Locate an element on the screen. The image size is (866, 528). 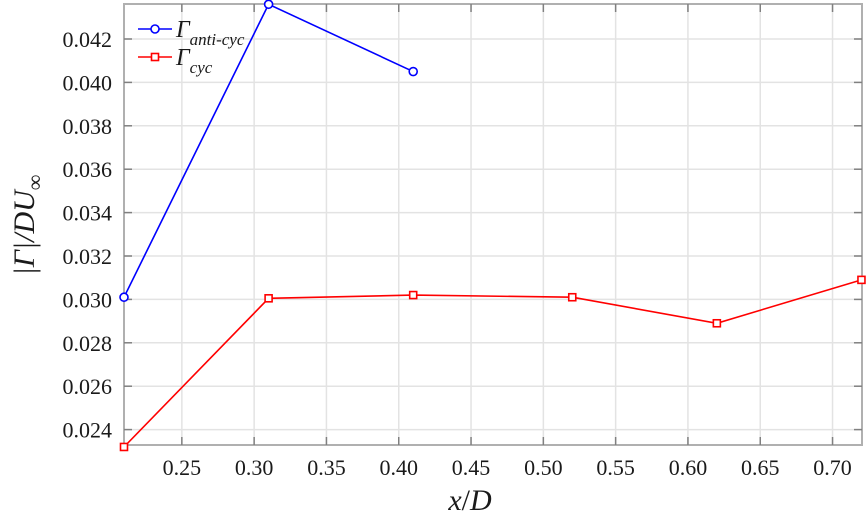
y-tick-label: 0.028 is located at coordinates (88, 343).